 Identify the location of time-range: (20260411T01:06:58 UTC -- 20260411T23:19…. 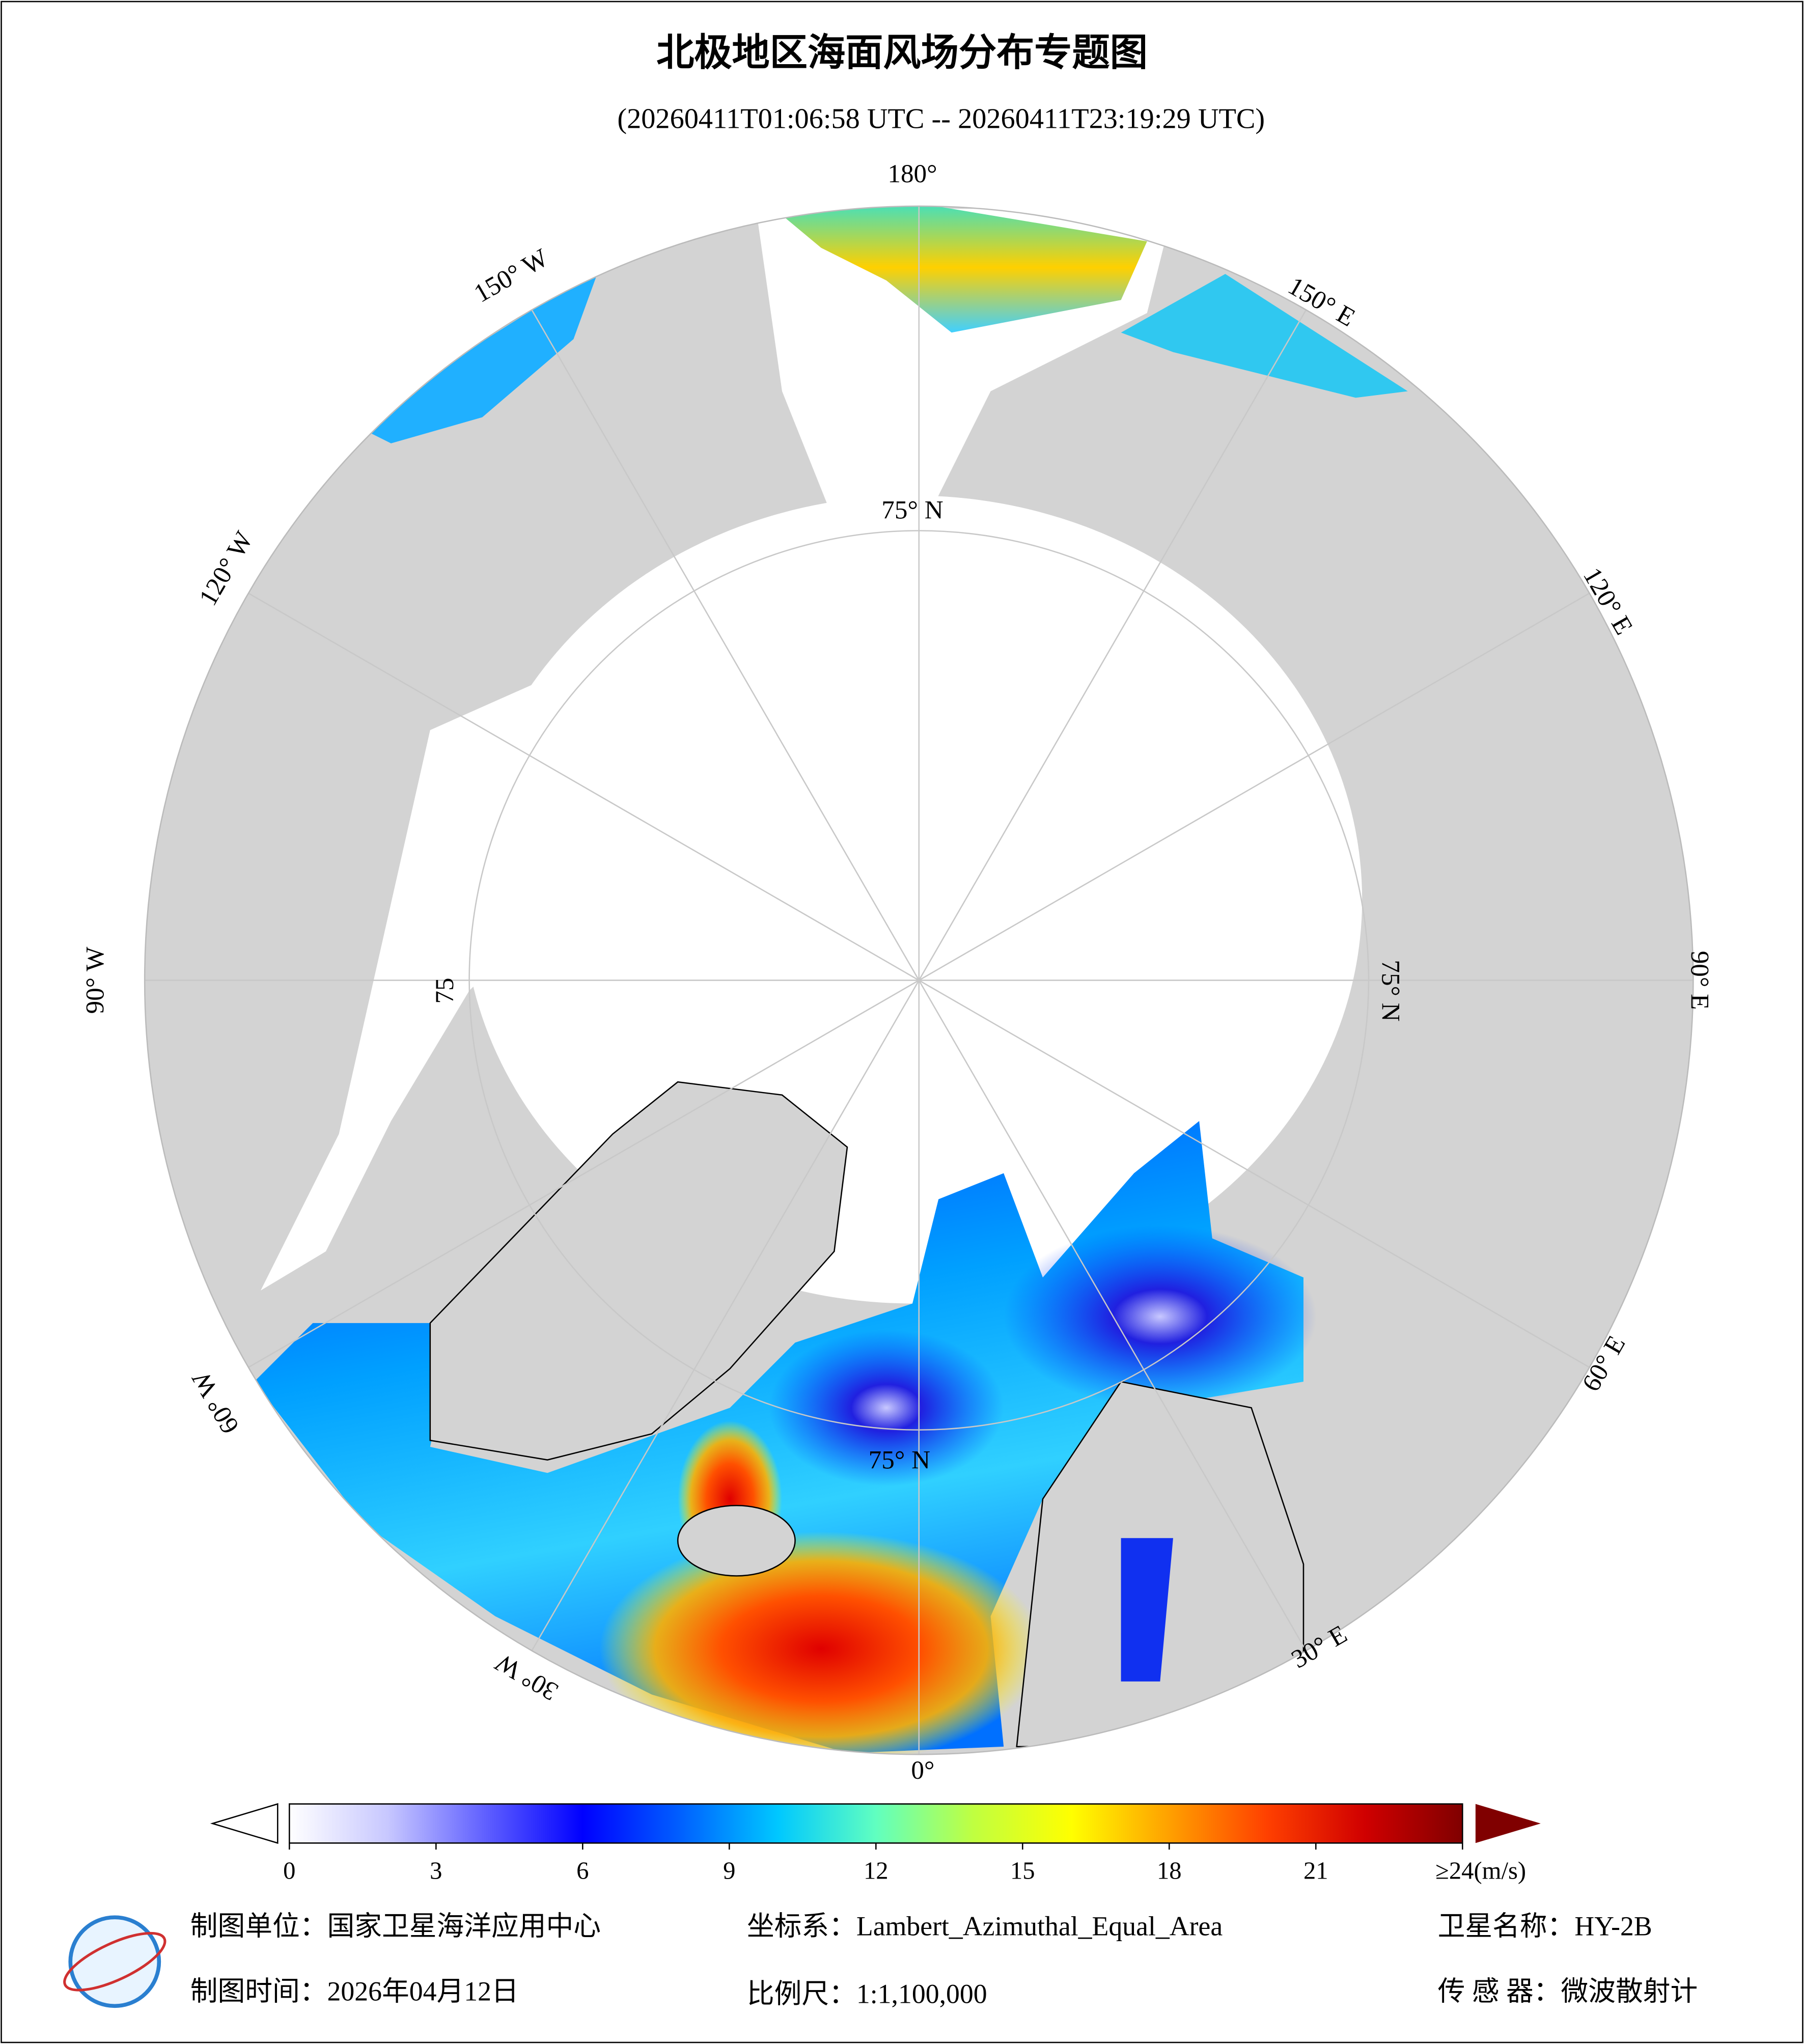
(941, 118).